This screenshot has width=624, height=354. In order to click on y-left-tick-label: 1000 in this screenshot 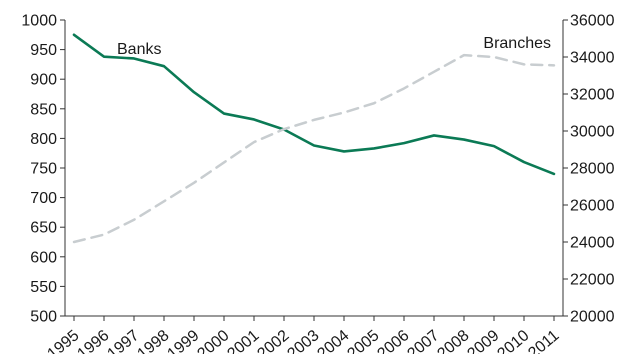, I will do `click(39, 21)`.